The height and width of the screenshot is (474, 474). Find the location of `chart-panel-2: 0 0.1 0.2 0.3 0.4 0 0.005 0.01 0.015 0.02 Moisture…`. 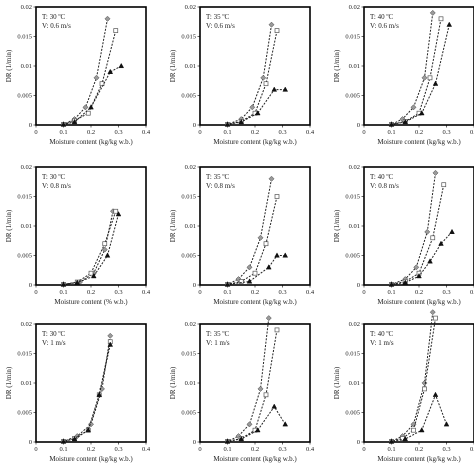

chart-panel-2: 0 0.1 0.2 0.3 0.4 0 0.005 0.01 0.015 0.02 Moisture… is located at coordinates (242, 75).